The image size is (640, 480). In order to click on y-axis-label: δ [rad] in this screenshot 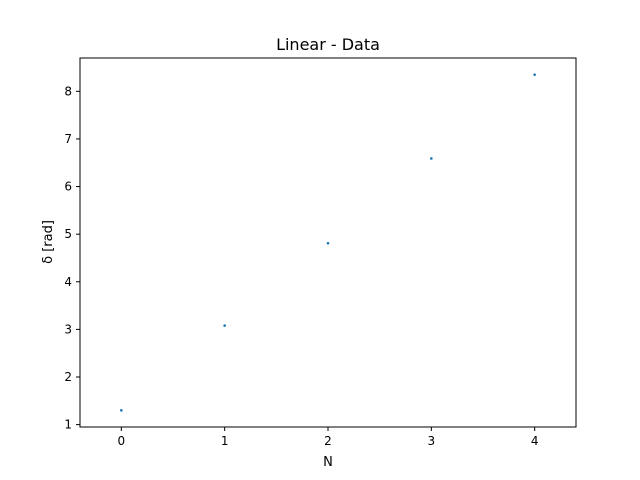, I will do `click(48, 242)`.